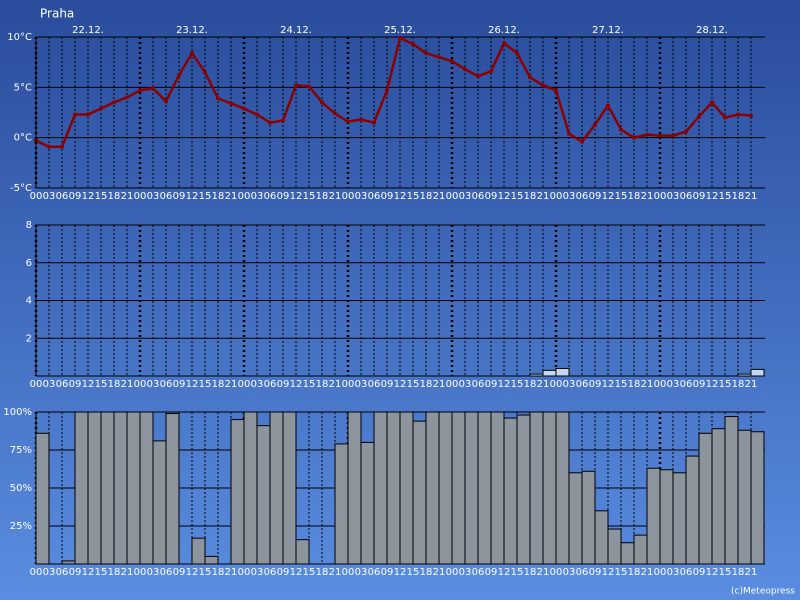 This screenshot has height=600, width=800. I want to click on day-label: 23.12., so click(192, 30).